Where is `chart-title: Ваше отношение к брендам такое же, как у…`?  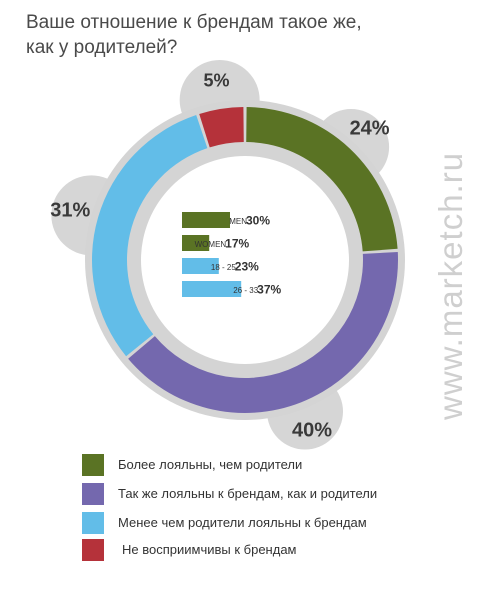
chart-title: Ваше отношение к брендам такое же, как у… is located at coordinates (206, 35).